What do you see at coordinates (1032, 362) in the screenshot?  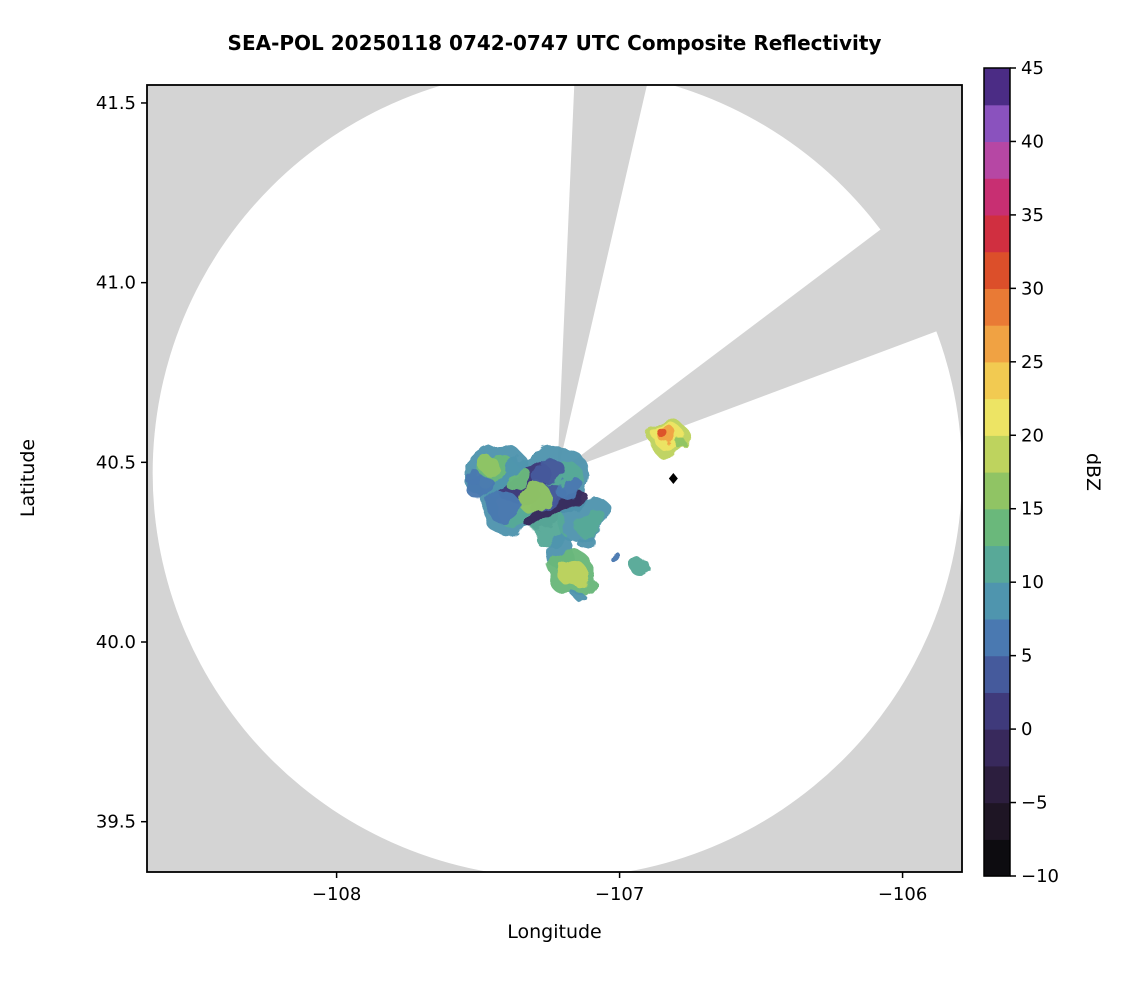 I see `colorbar-tick-label: 25` at bounding box center [1032, 362].